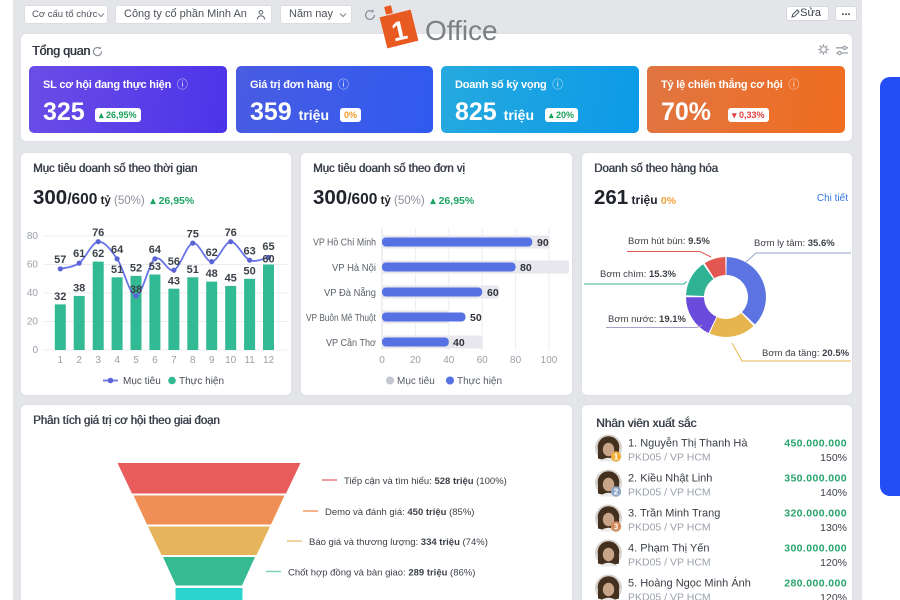 The height and width of the screenshot is (600, 900). I want to click on svg-text: 3. Trần Minh Trang, so click(674, 514).